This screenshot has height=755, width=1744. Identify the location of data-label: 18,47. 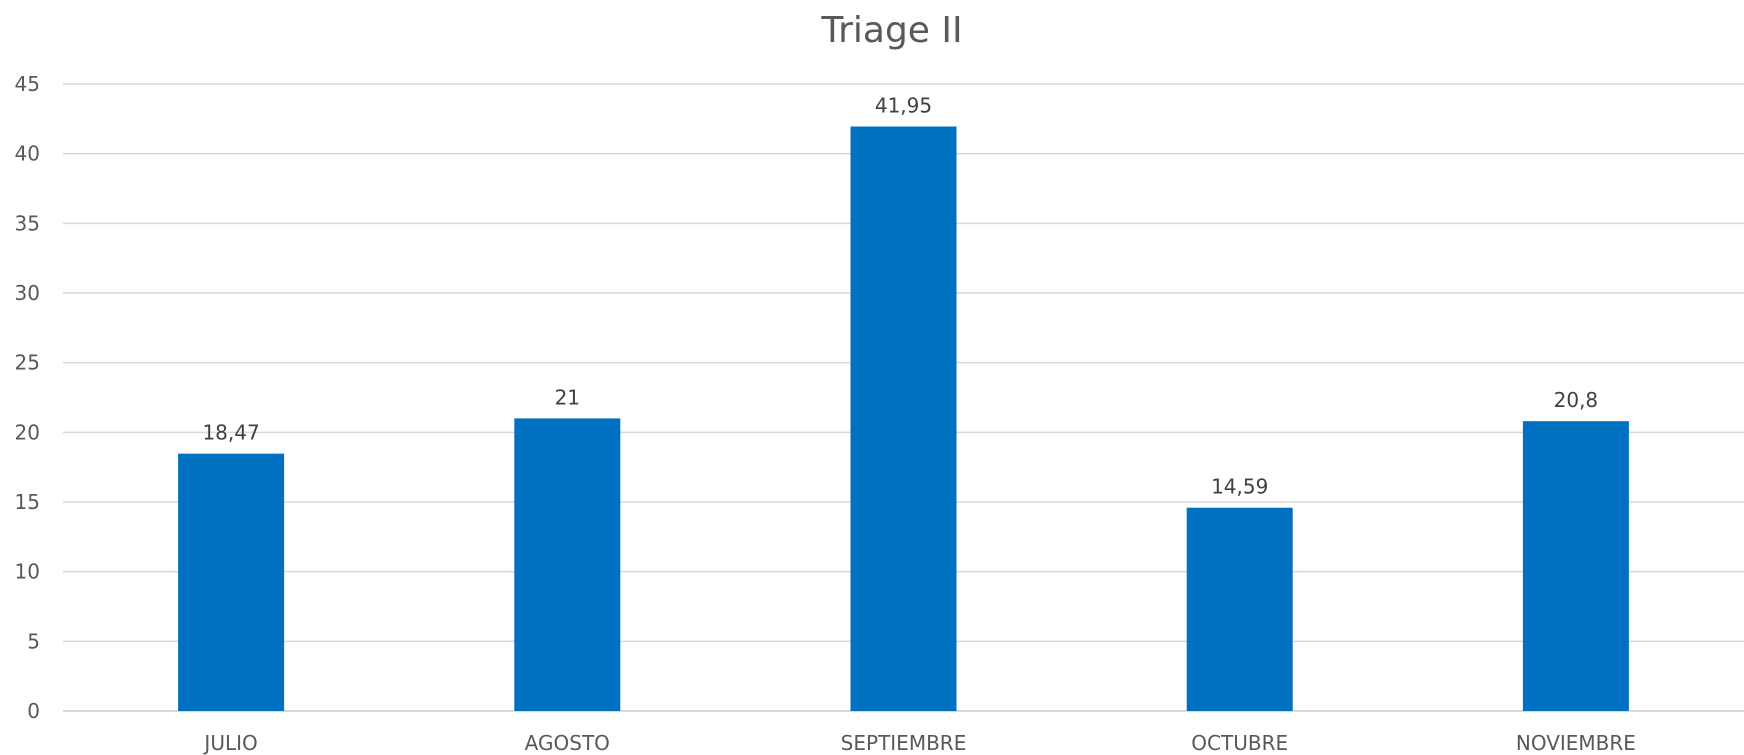
(230, 433).